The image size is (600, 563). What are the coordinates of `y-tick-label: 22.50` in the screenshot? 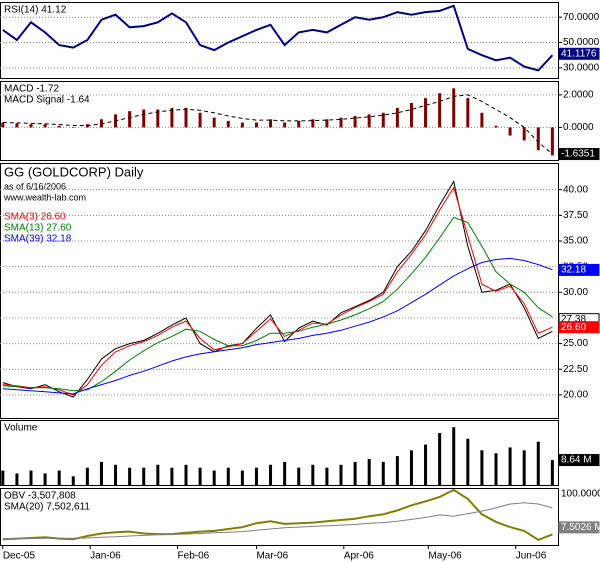 It's located at (575, 369).